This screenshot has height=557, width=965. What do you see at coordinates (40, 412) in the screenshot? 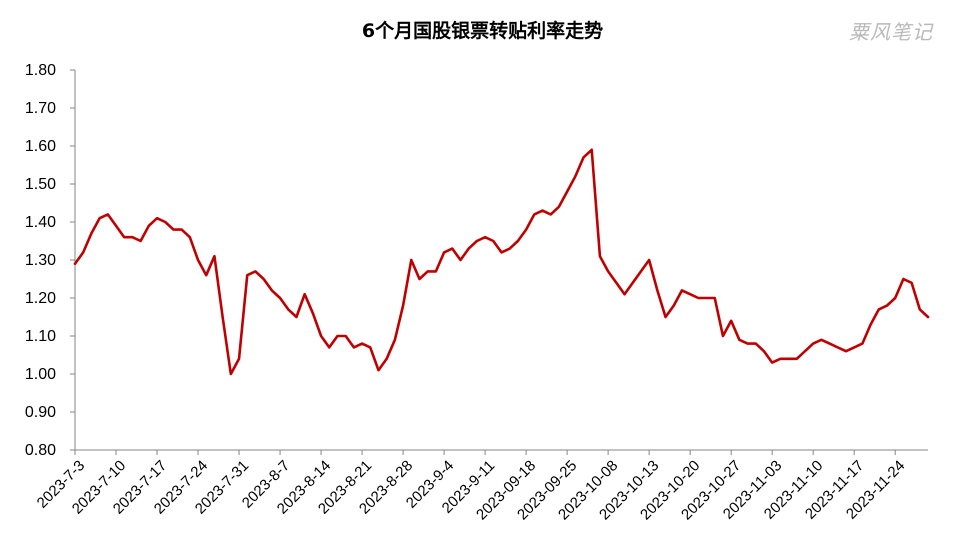
I see `y-tick-label: 0.90` at bounding box center [40, 412].